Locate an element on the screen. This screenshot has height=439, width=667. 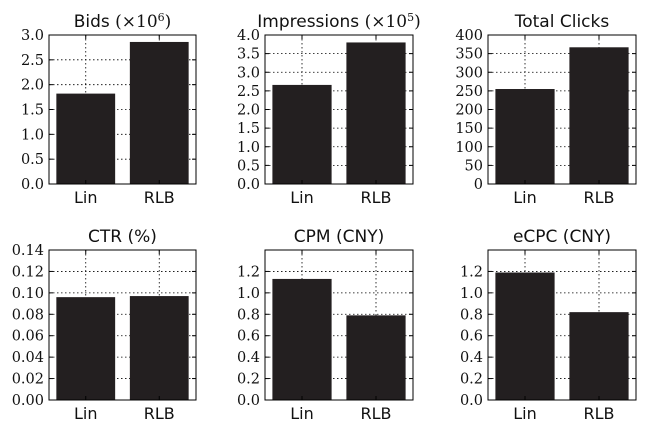
chart-title: eCPC (CNY) is located at coordinates (562, 237).